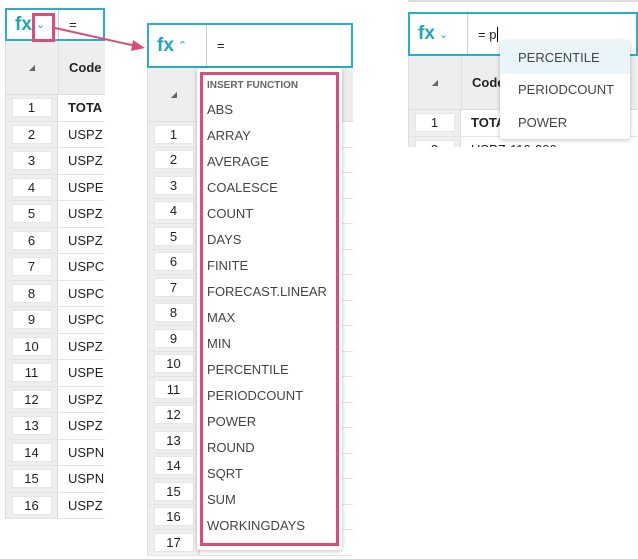 The width and height of the screenshot is (638, 559). I want to click on table-row: 1 TOTAL, so click(523, 123).